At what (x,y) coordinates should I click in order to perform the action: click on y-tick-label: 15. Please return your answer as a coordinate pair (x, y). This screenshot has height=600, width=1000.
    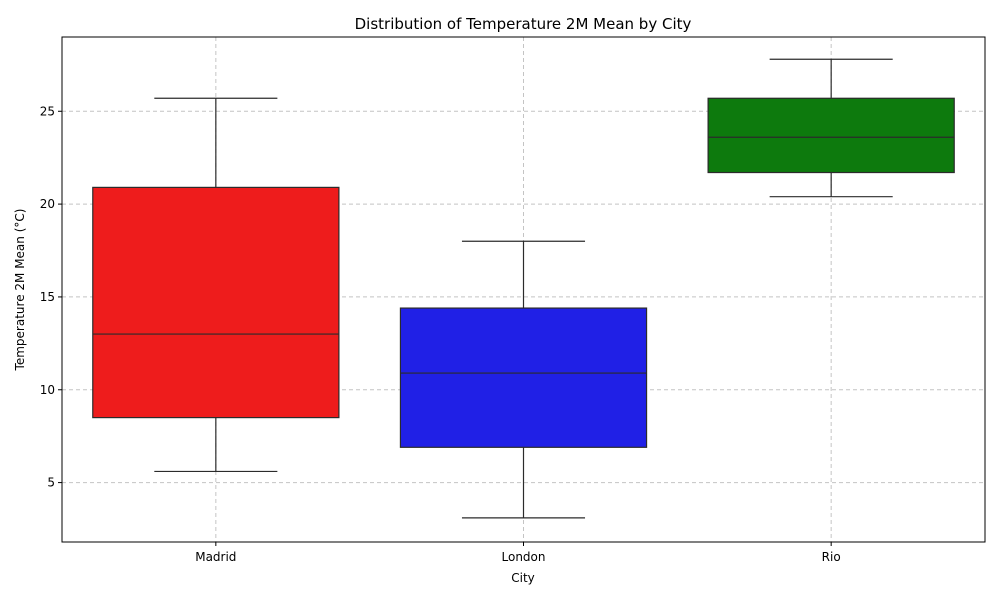
    Looking at the image, I should click on (47, 297).